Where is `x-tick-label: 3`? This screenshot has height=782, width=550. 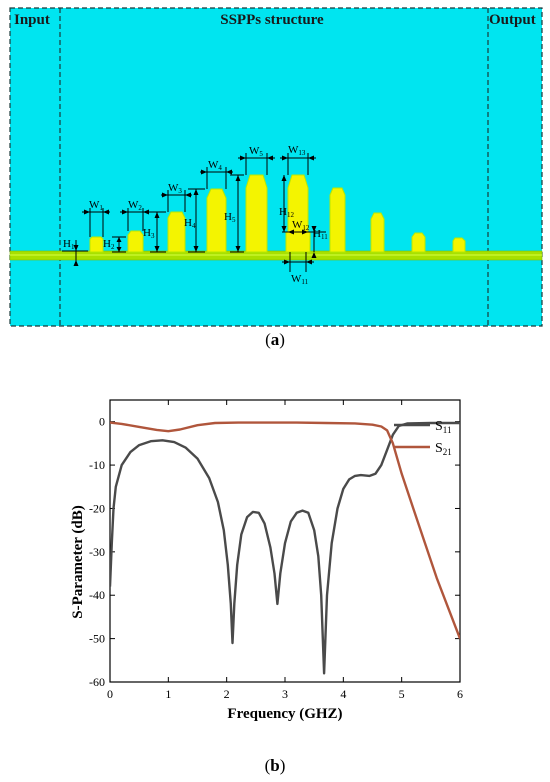 x-tick-label: 3 is located at coordinates (285, 694).